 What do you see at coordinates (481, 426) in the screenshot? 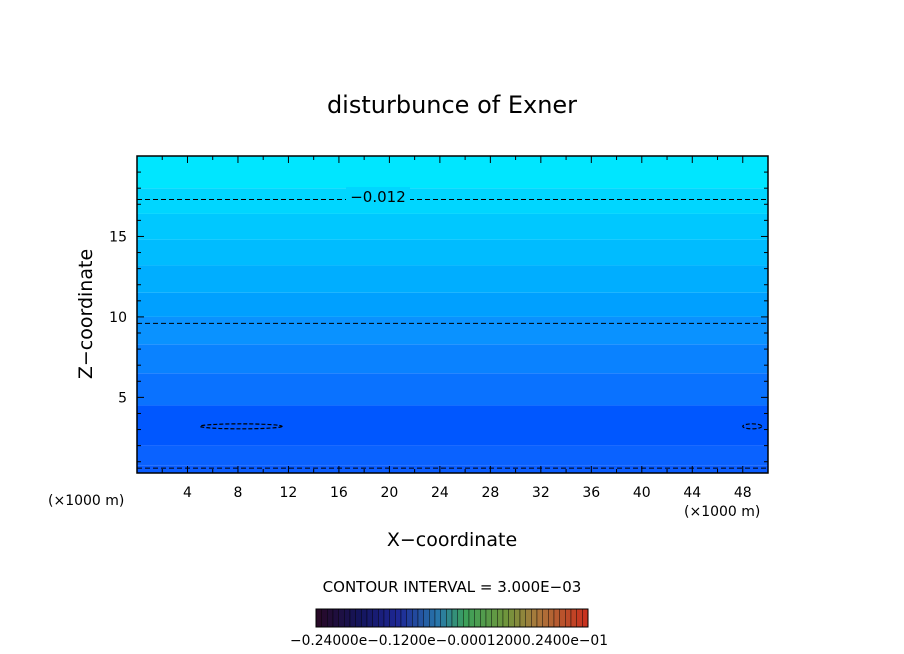
I see `closed-contours` at bounding box center [481, 426].